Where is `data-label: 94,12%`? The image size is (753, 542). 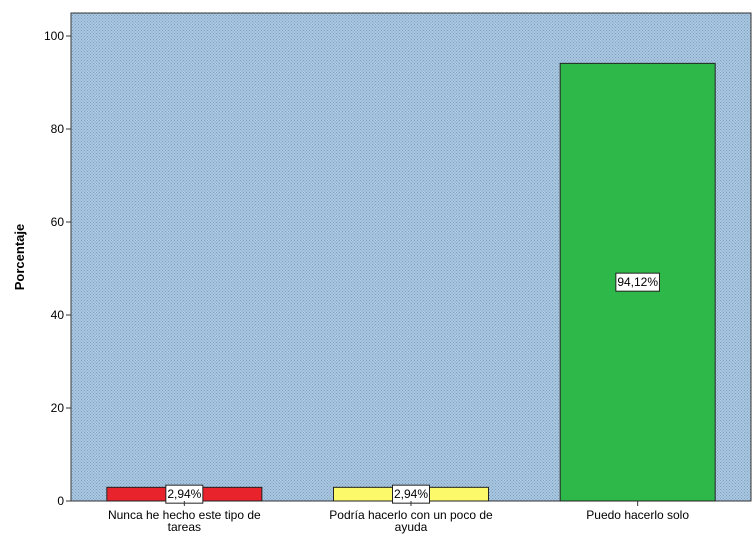 data-label: 94,12% is located at coordinates (637, 282).